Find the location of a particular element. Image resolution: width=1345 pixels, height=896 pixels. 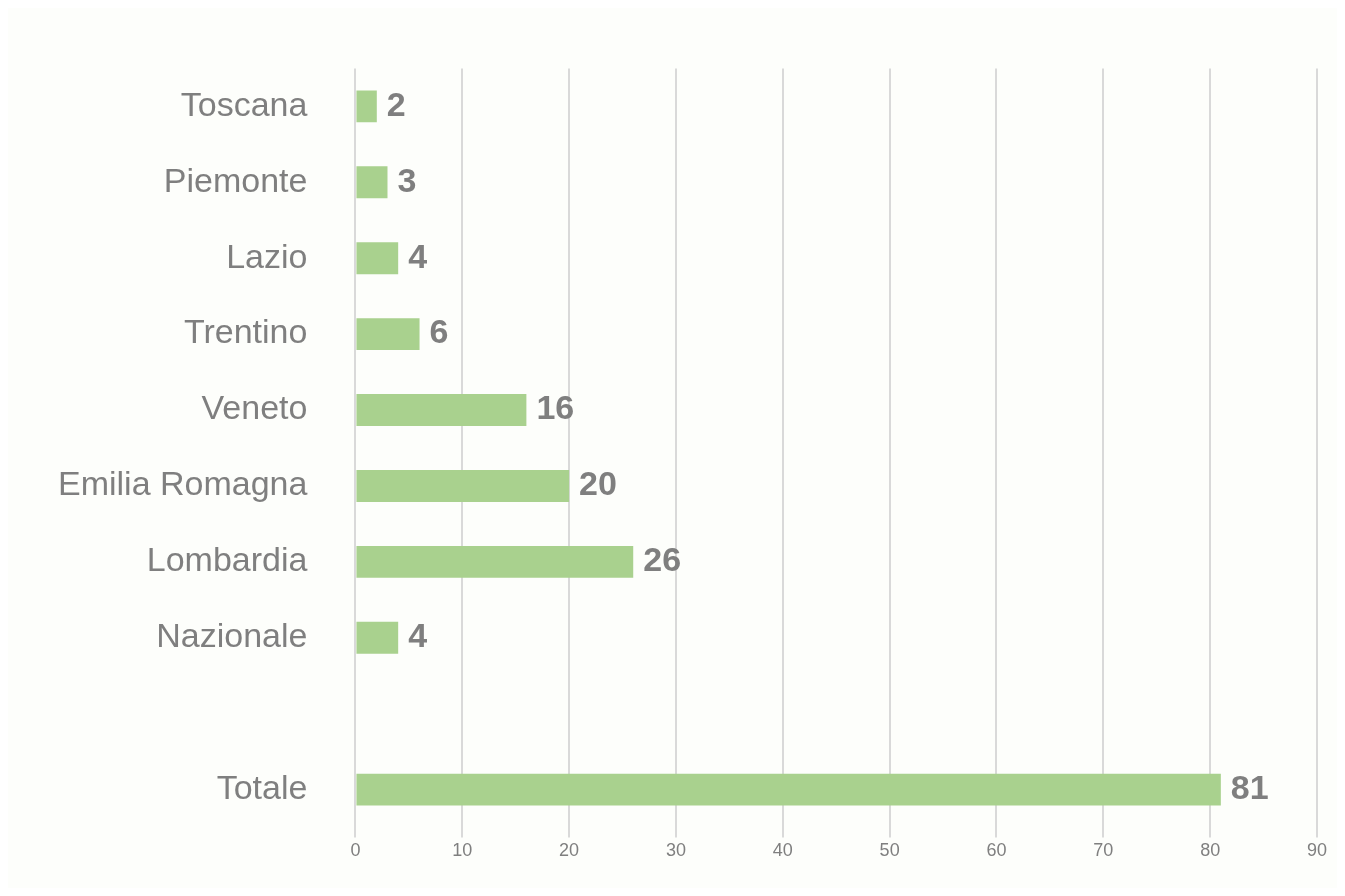

y-tick-label: Totale is located at coordinates (262, 787).